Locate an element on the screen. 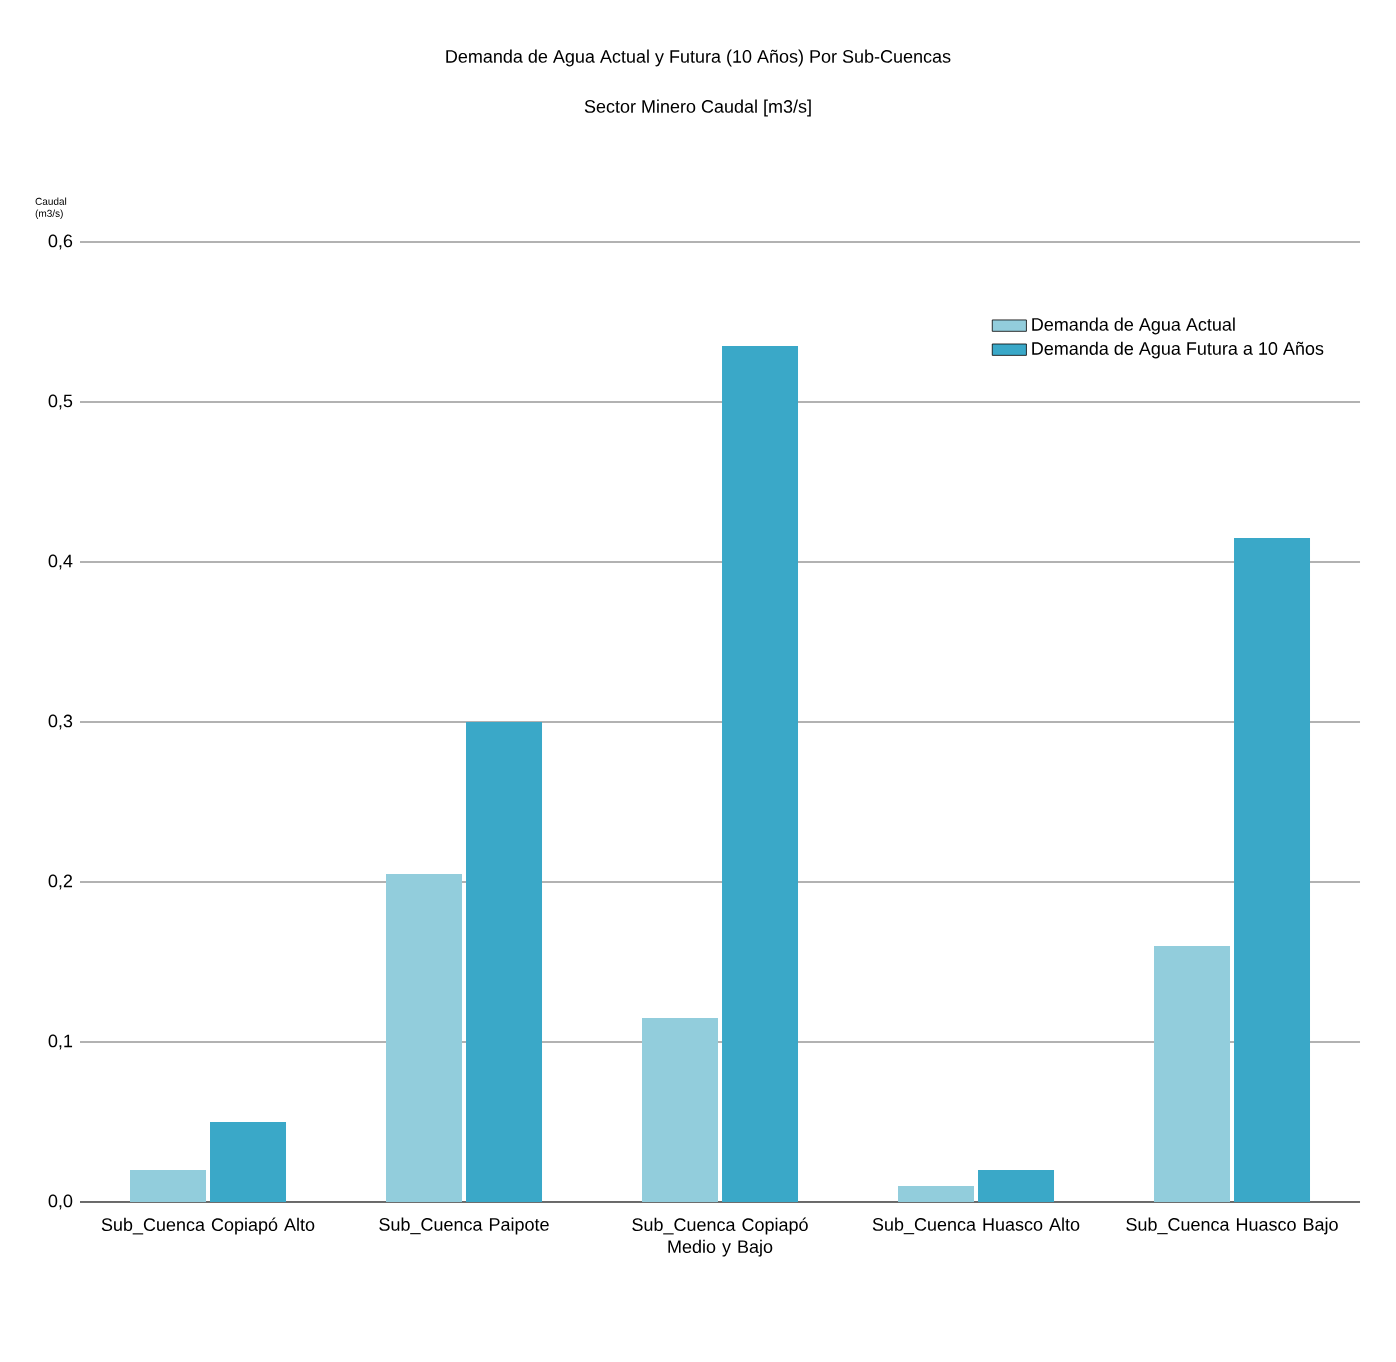 This screenshot has width=1396, height=1362. x-tick-label: Sub_Cuenca Copiapó Alto is located at coordinates (208, 1226).